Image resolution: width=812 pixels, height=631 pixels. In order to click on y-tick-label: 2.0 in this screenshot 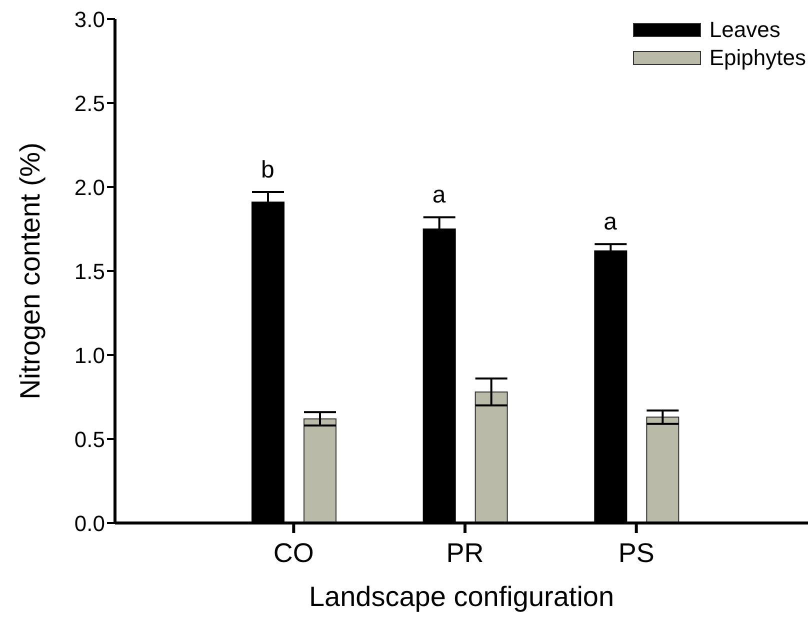, I will do `click(89, 187)`.